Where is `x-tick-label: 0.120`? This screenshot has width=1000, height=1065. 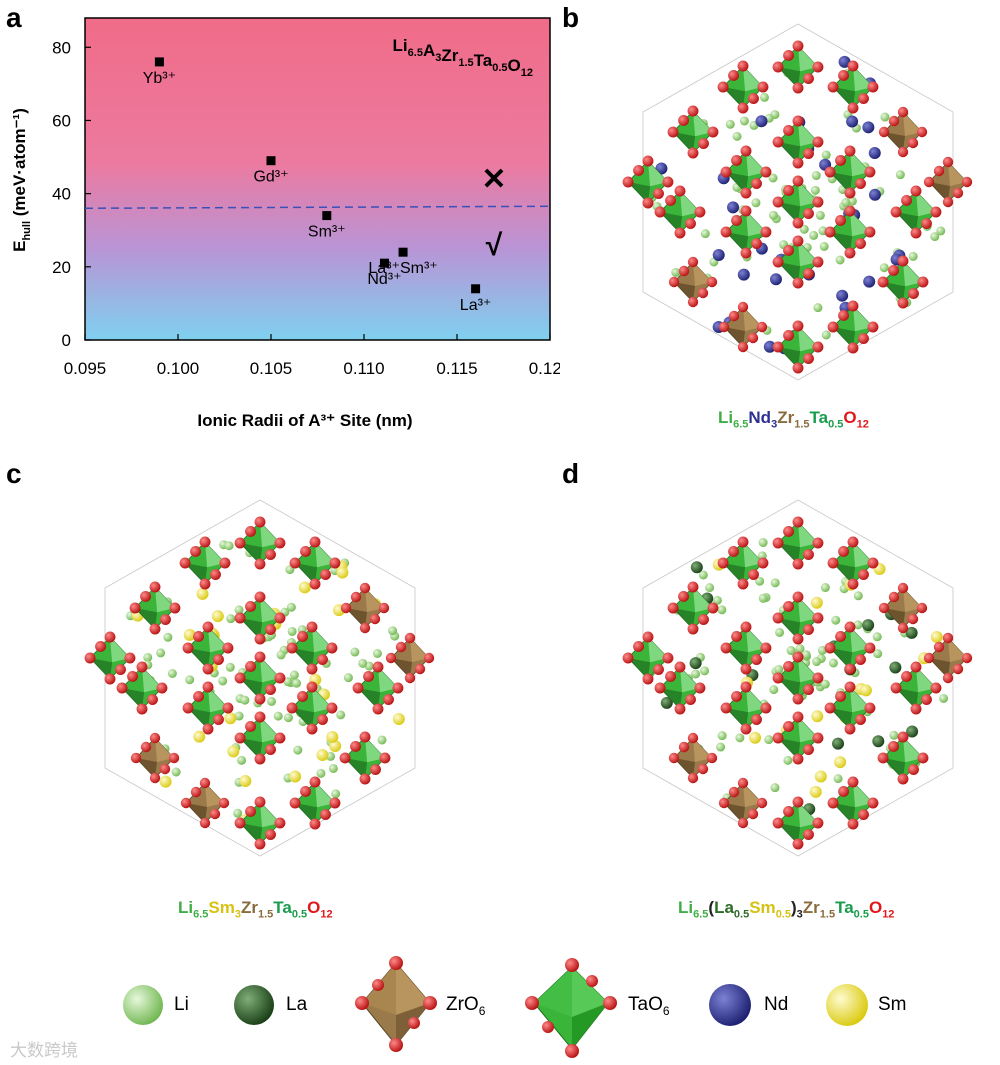
x-tick-label: 0.120 is located at coordinates (544, 368).